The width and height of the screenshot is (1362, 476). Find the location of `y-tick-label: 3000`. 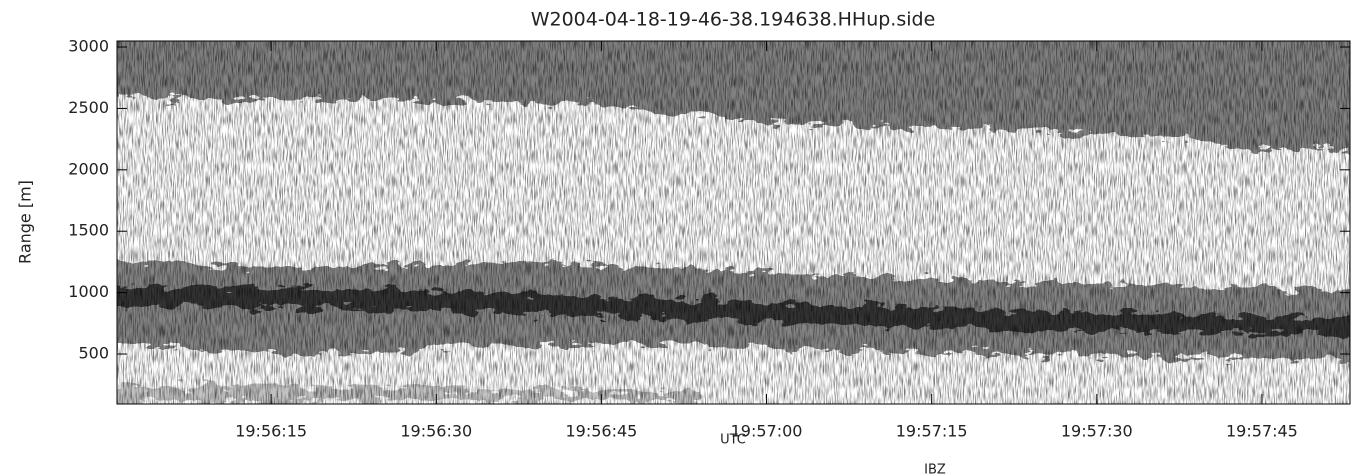

y-tick-label: 3000 is located at coordinates (88, 46).